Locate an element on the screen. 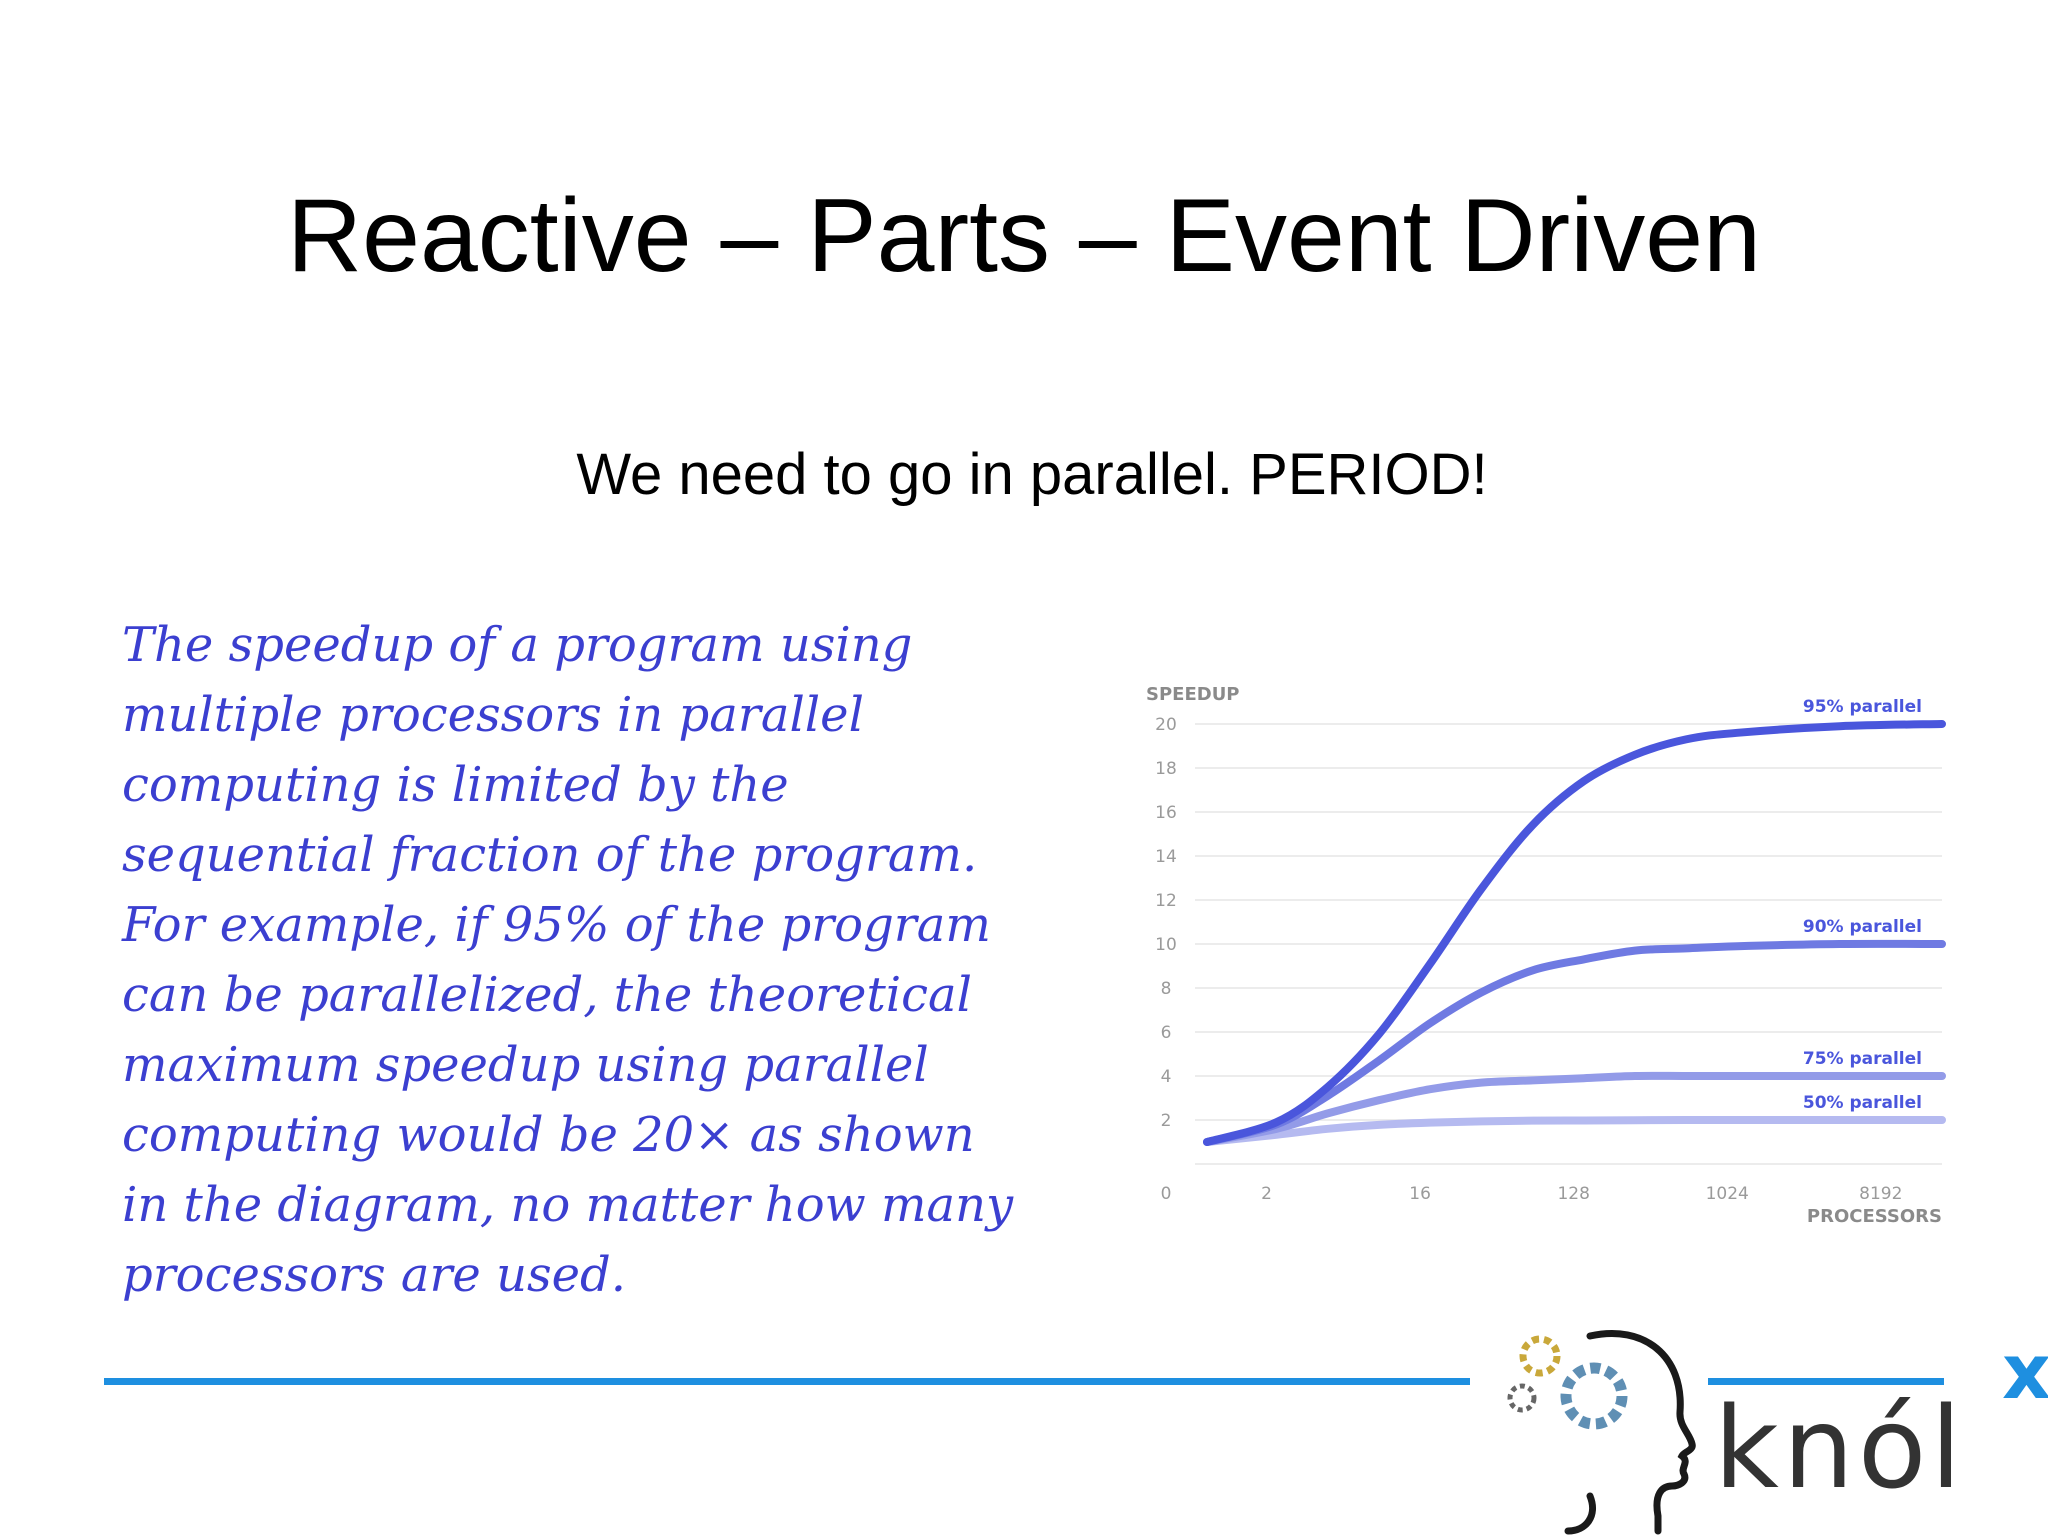 Image resolution: width=2048 pixels, height=1540 pixels. footer-rule-left is located at coordinates (787, 1381).